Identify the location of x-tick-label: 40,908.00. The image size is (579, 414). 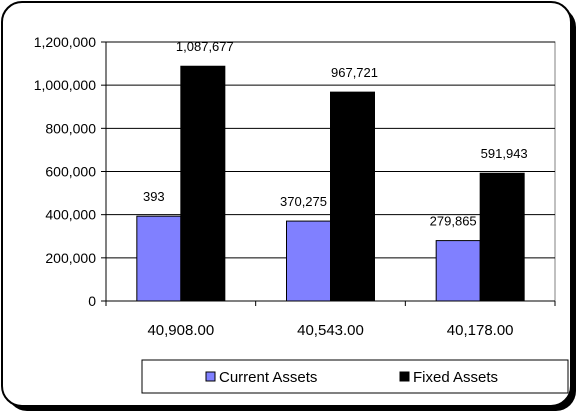
(180, 330).